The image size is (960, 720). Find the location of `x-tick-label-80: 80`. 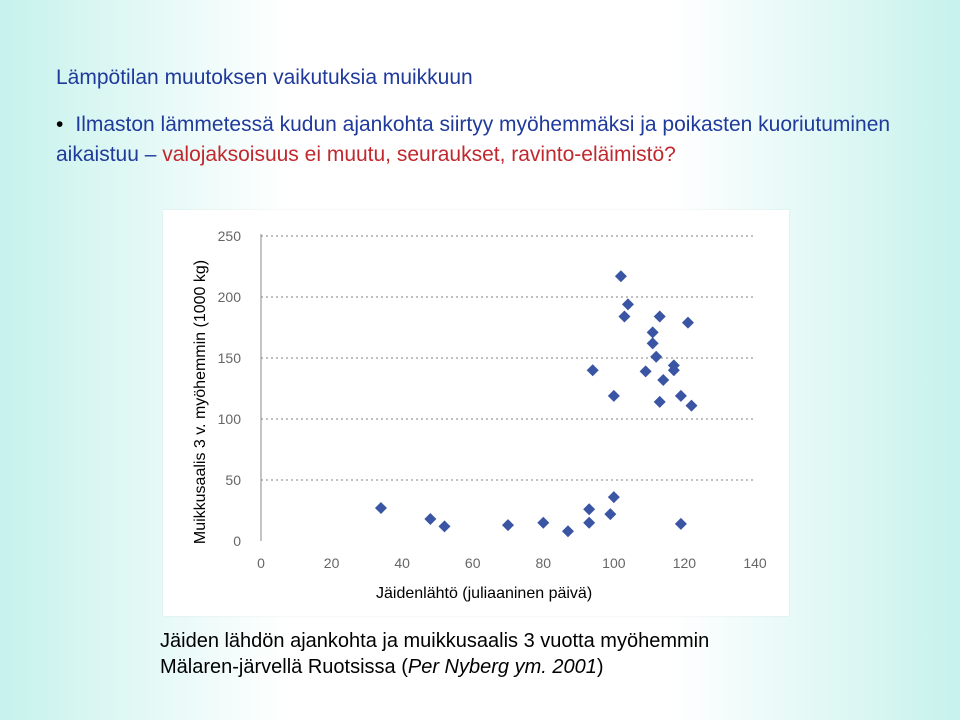

x-tick-label-80: 80 is located at coordinates (543, 563).